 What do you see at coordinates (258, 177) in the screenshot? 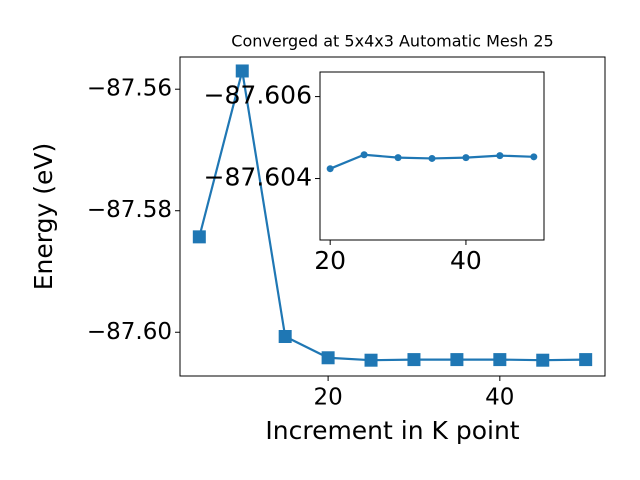
I see `y-tick-label: −87.604` at bounding box center [258, 177].